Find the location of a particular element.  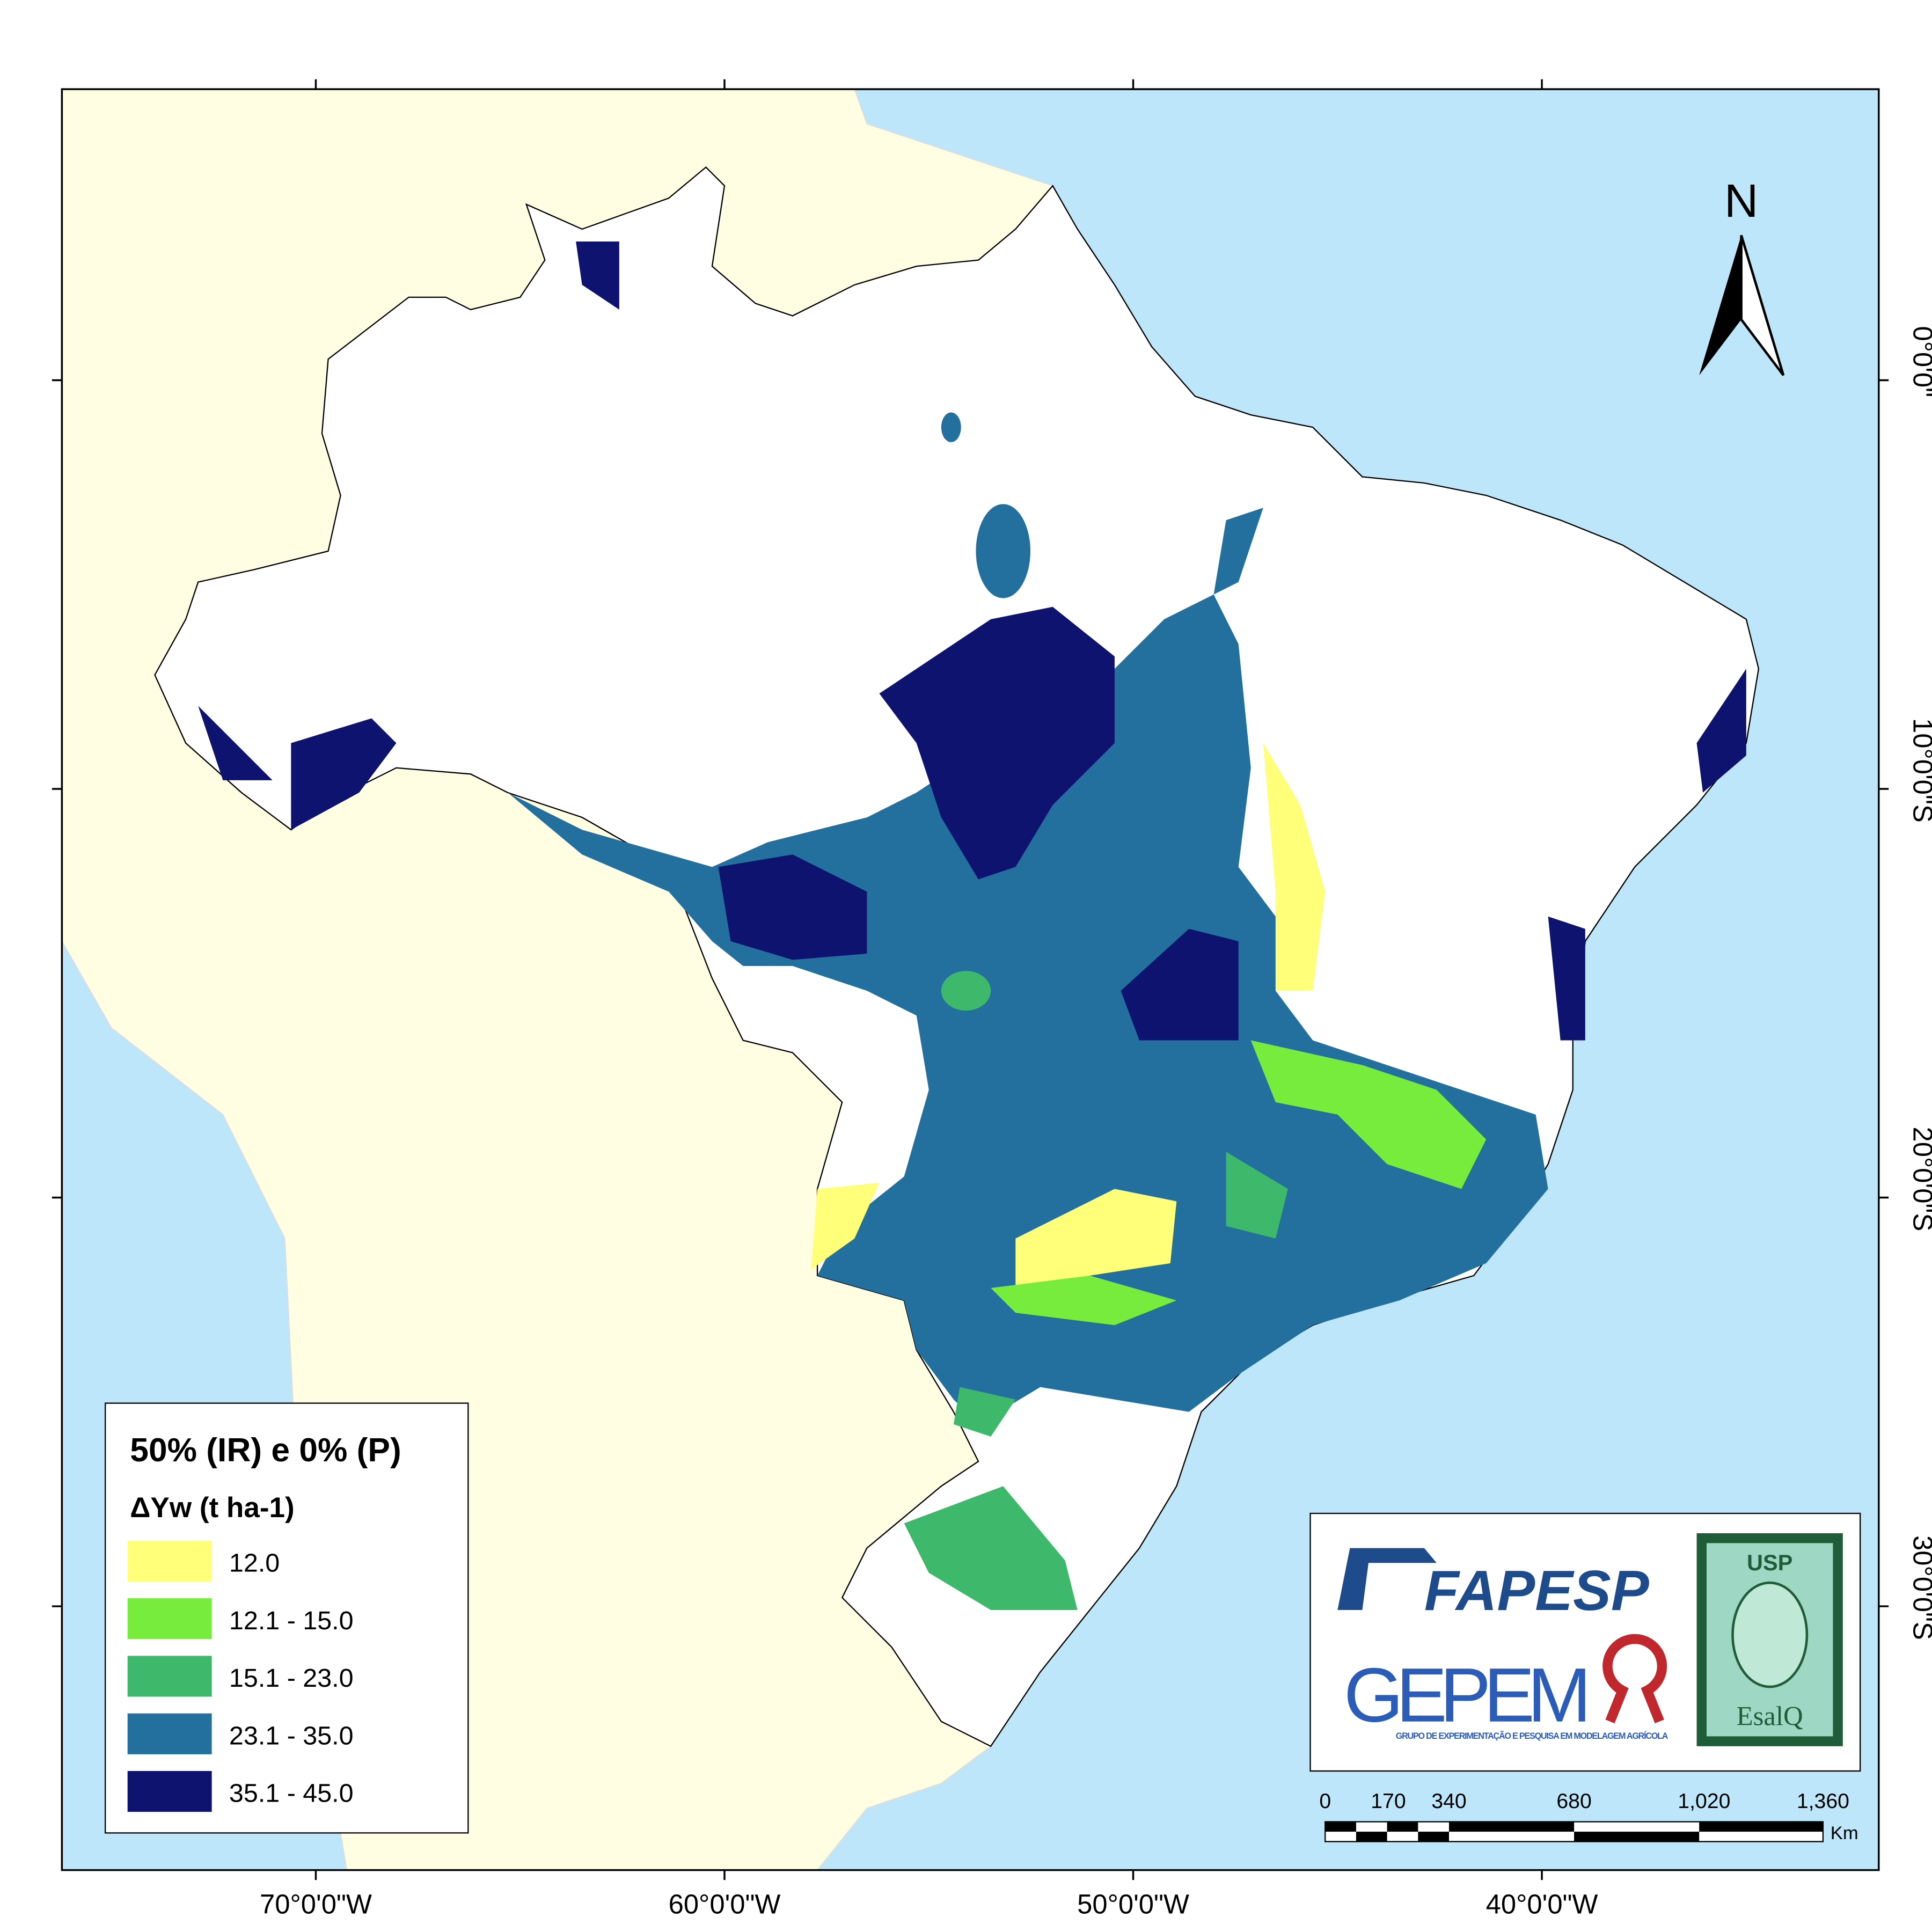

scale-labels: 0 170 340 680 1,020 1,360 is located at coordinates (1584, 1801).